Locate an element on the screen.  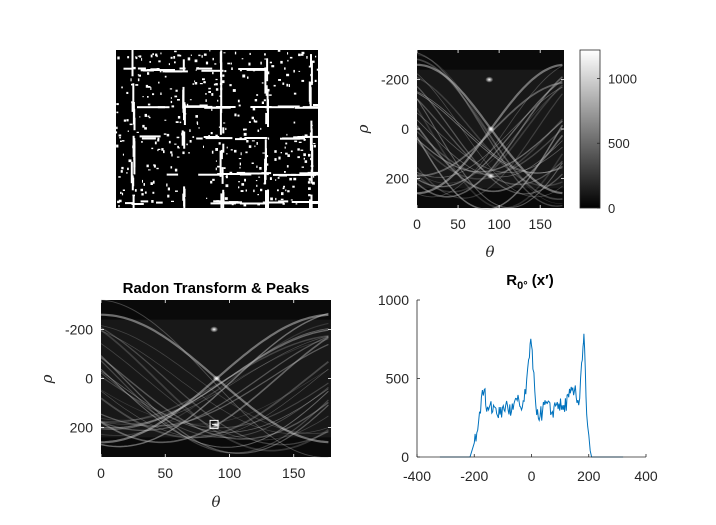
colorbar-tick-label: 500 is located at coordinates (619, 143).